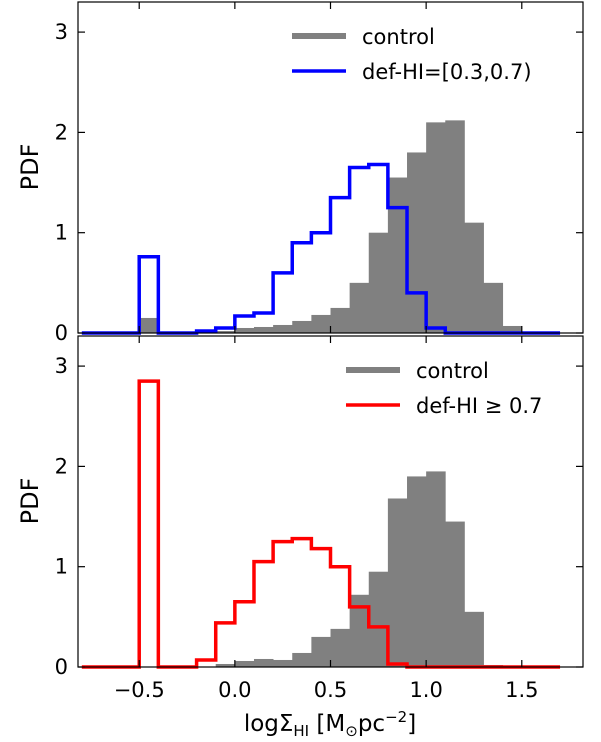 This screenshot has width=601, height=742. What do you see at coordinates (359, 569) in the screenshot?
I see `bottom-control-histogram` at bounding box center [359, 569].